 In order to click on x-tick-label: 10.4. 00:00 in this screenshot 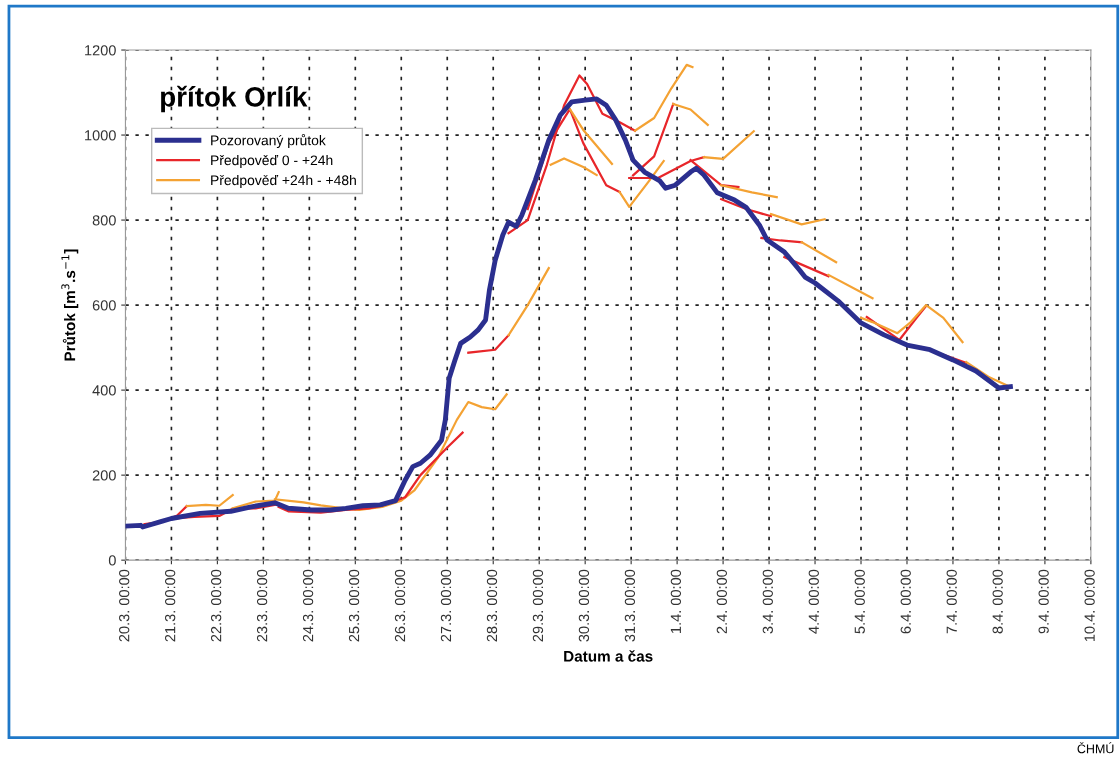, I will do `click(1089, 605)`.